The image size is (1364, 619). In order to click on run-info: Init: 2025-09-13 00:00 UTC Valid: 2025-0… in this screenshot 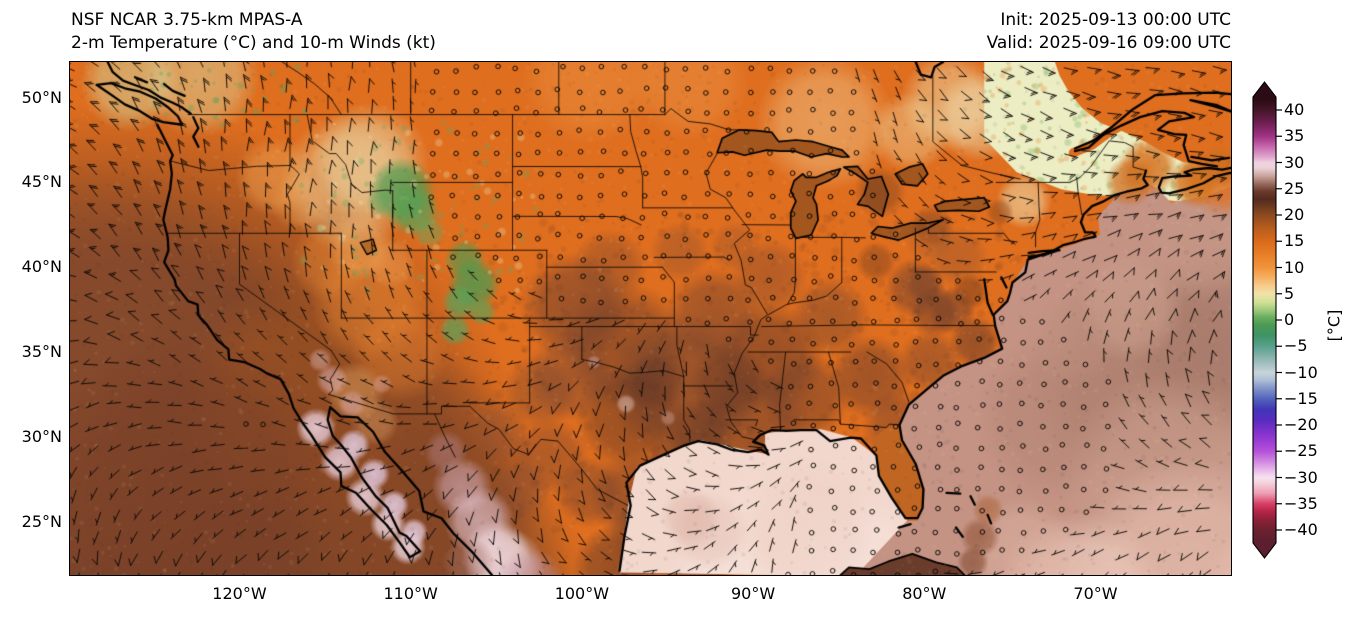, I will do `click(1109, 32)`.